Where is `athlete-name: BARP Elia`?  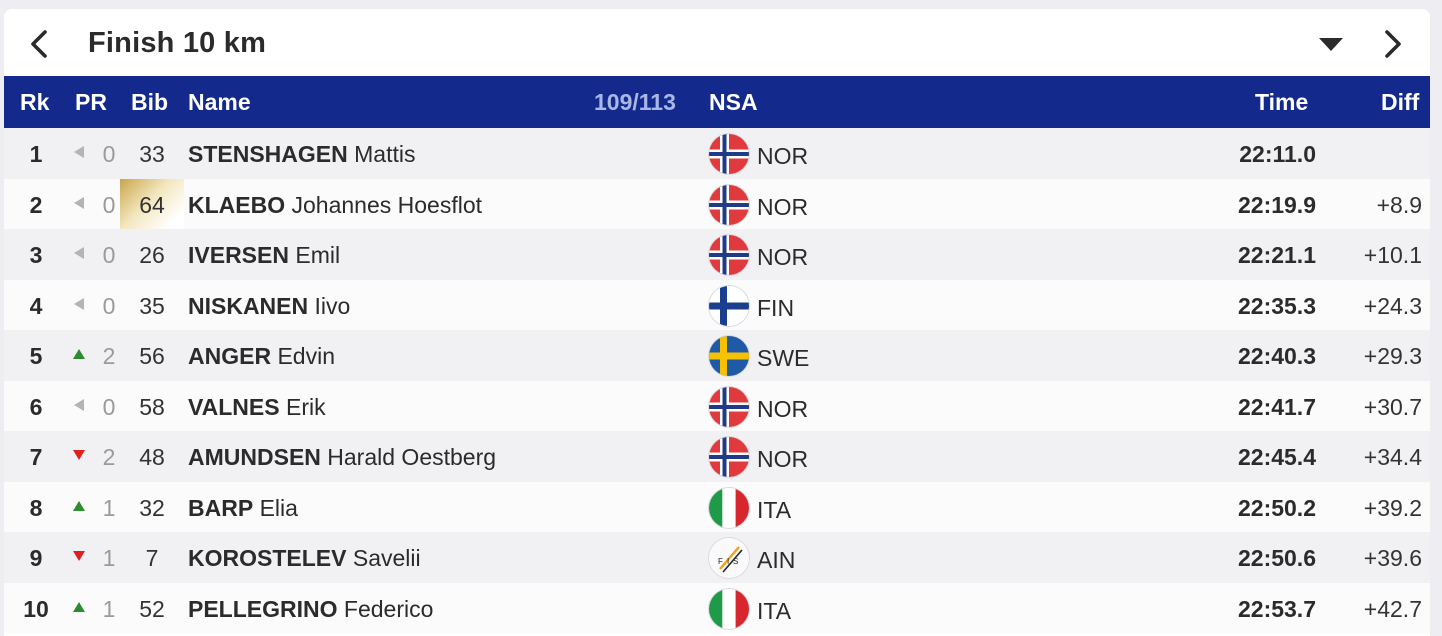
athlete-name: BARP Elia is located at coordinates (243, 508).